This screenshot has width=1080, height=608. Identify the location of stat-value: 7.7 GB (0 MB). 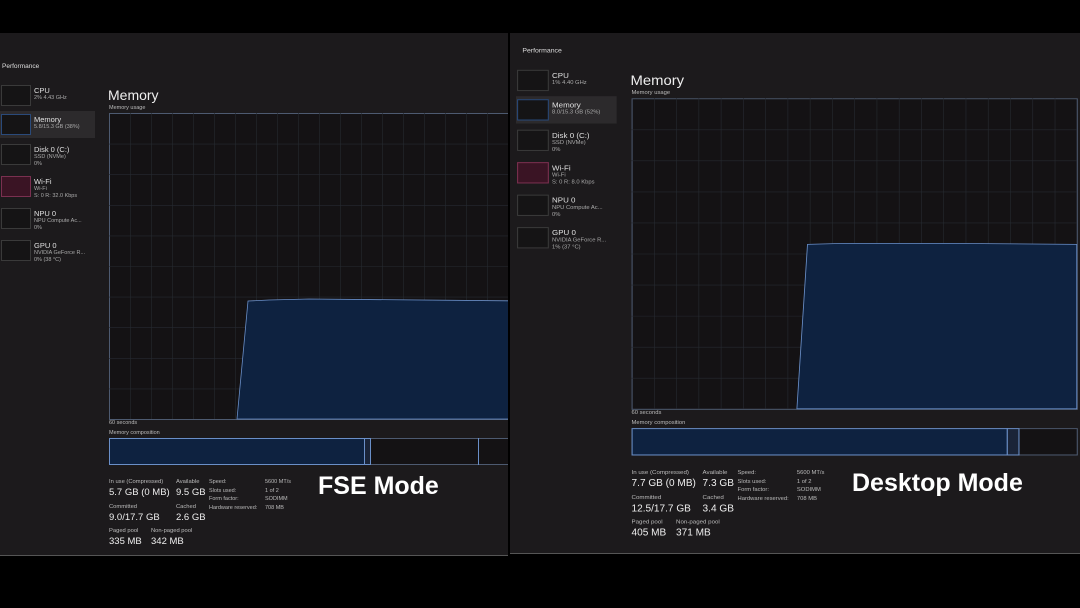
(663, 483).